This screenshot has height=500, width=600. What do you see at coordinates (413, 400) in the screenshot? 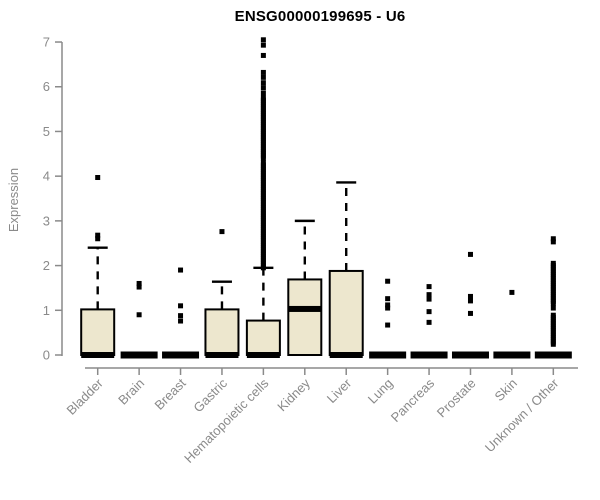
I see `x-tick-label: Pancreas` at bounding box center [413, 400].